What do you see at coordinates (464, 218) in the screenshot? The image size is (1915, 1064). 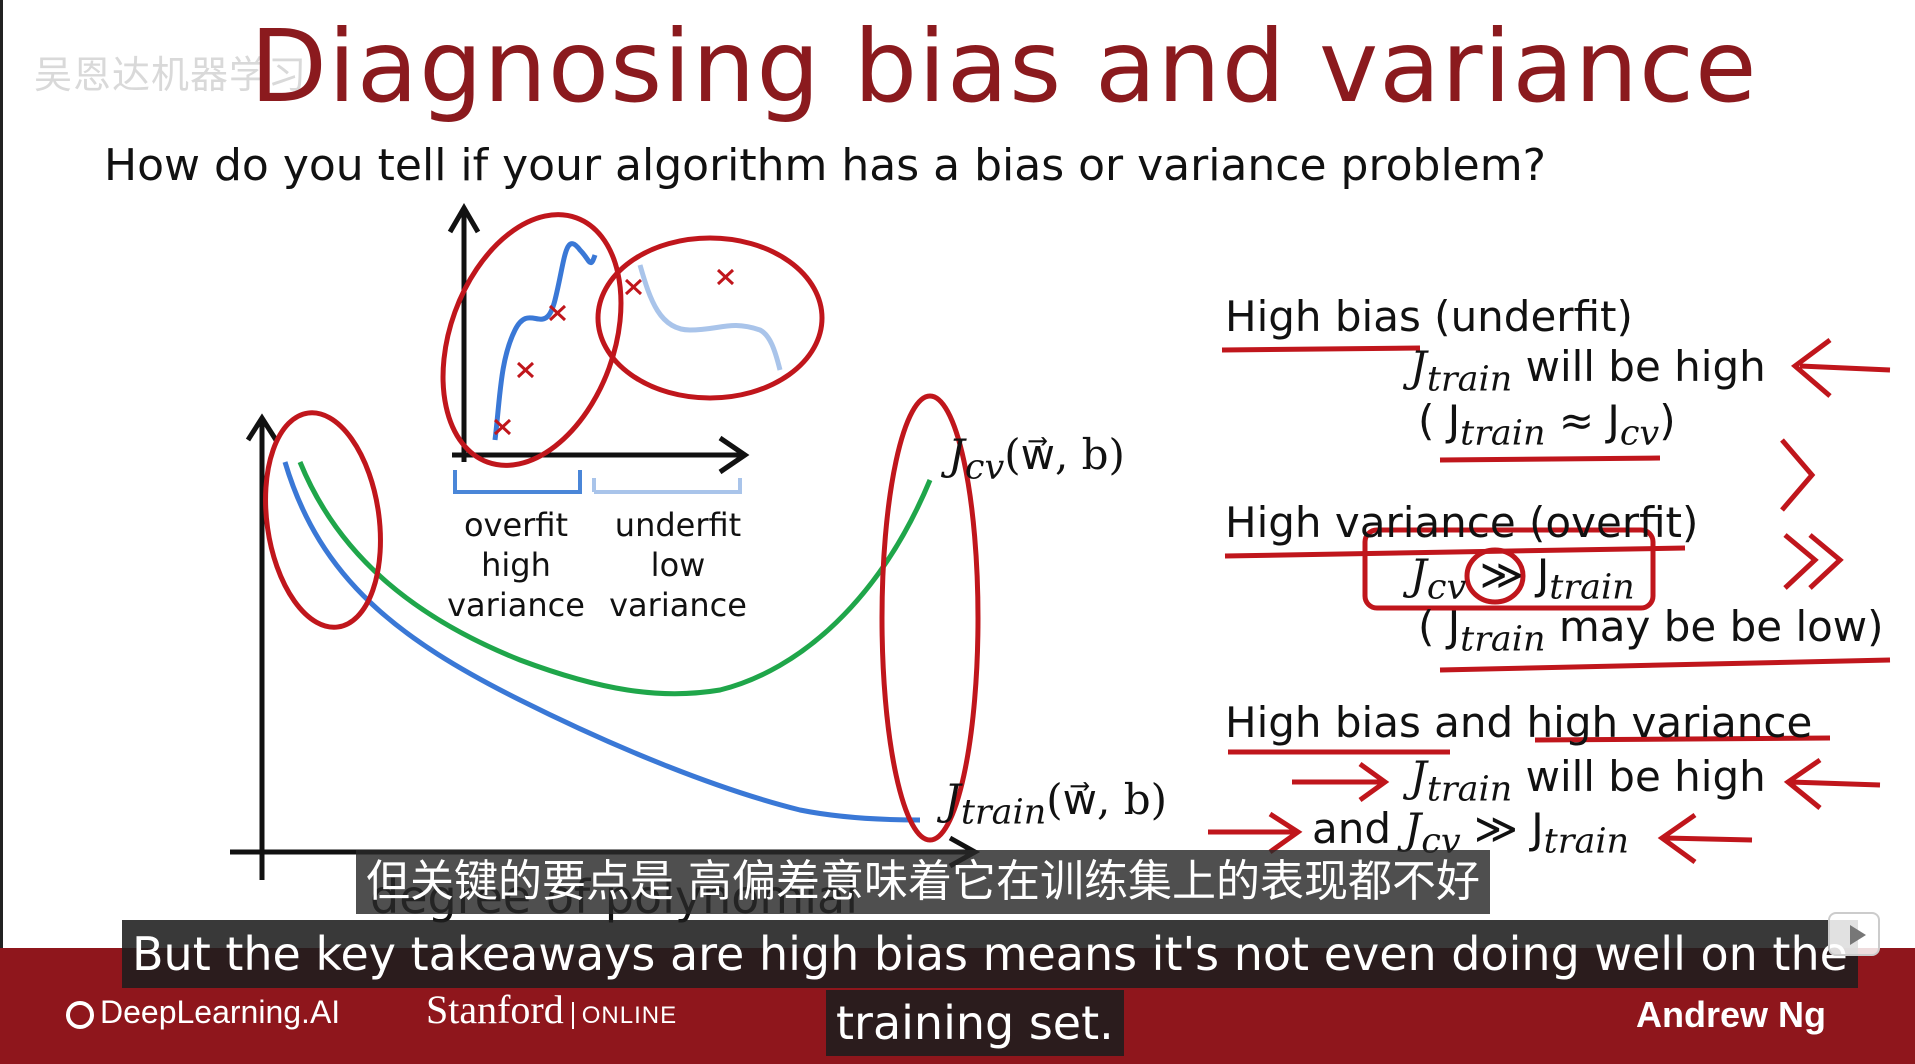 I see `inset-y-arrow` at bounding box center [464, 218].